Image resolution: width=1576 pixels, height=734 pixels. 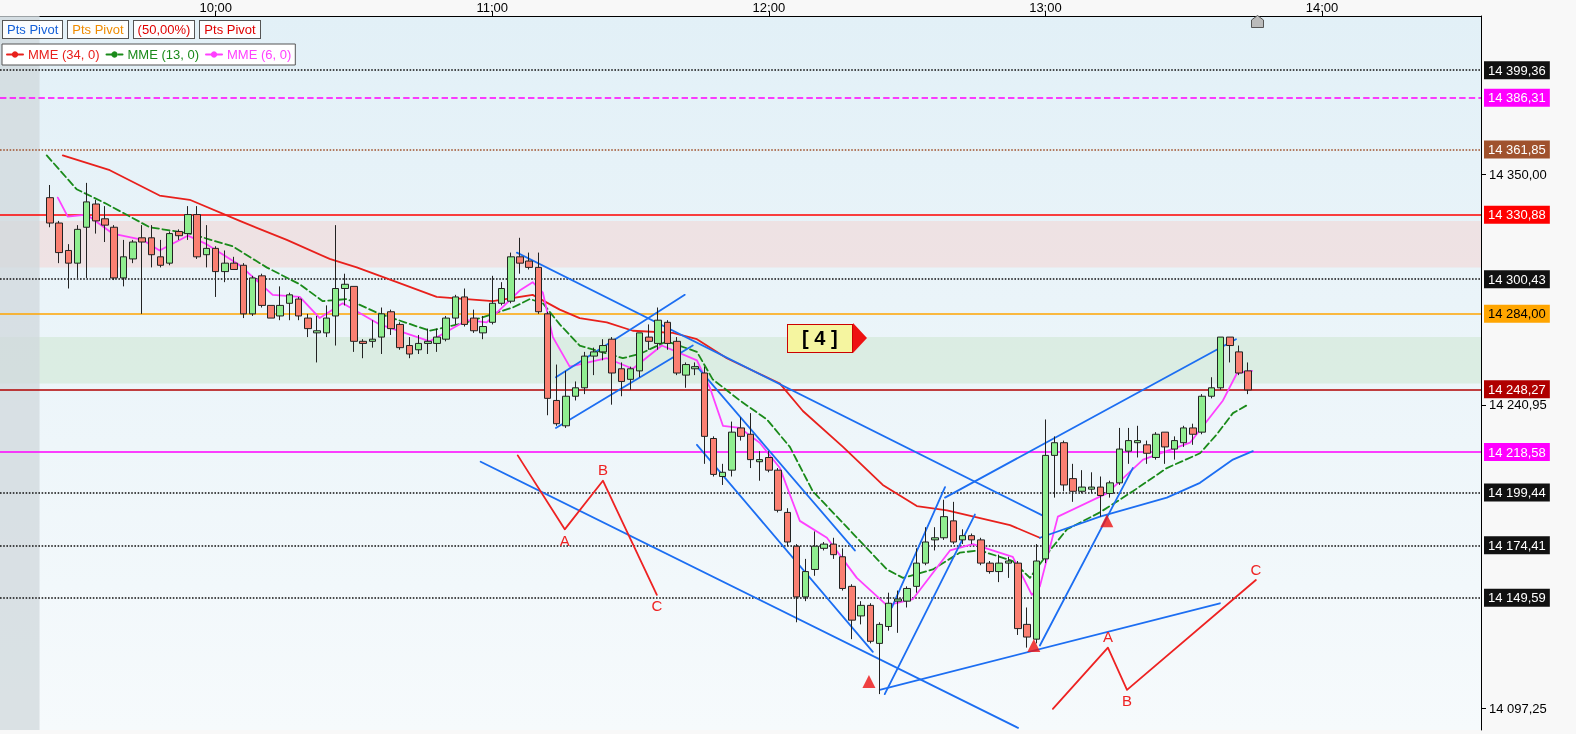 What do you see at coordinates (164, 29) in the screenshot?
I see `annotation: (50,00%)` at bounding box center [164, 29].